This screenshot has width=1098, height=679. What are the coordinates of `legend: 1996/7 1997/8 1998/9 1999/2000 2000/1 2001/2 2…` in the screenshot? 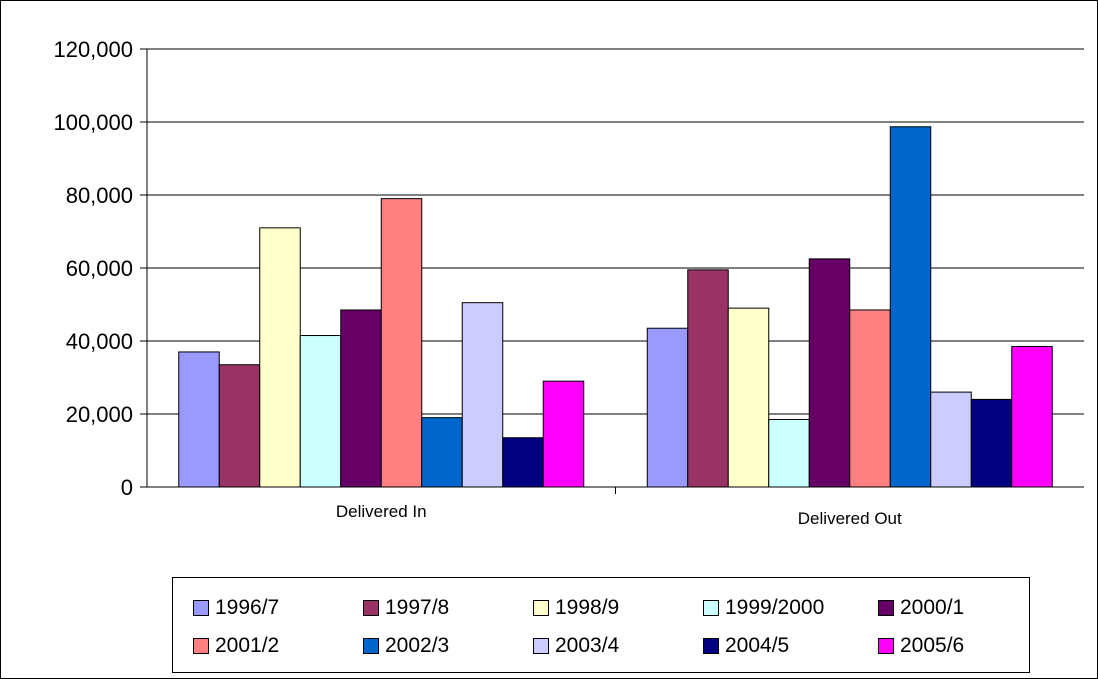 It's located at (601, 625).